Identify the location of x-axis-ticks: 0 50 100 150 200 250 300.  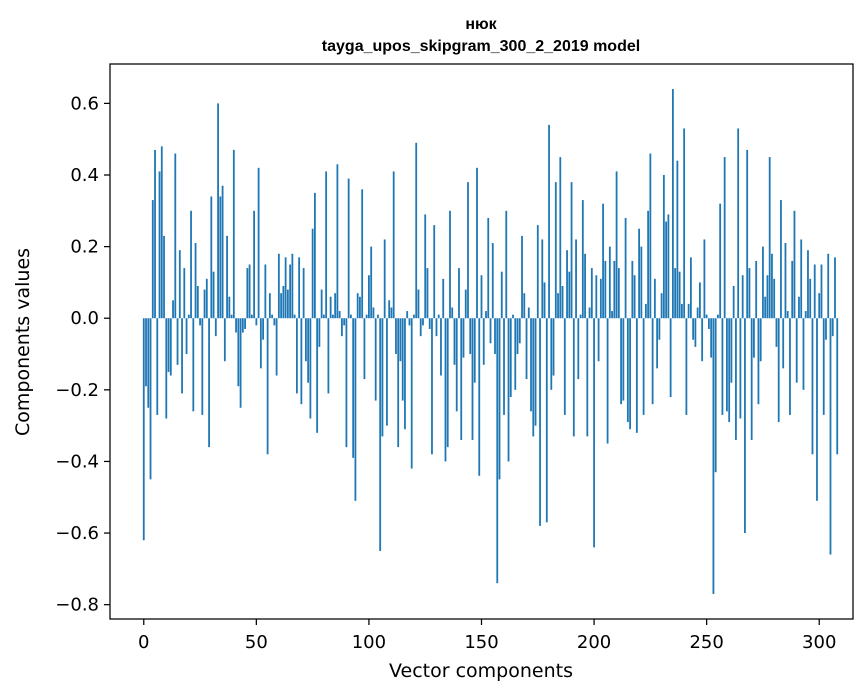
(487, 636).